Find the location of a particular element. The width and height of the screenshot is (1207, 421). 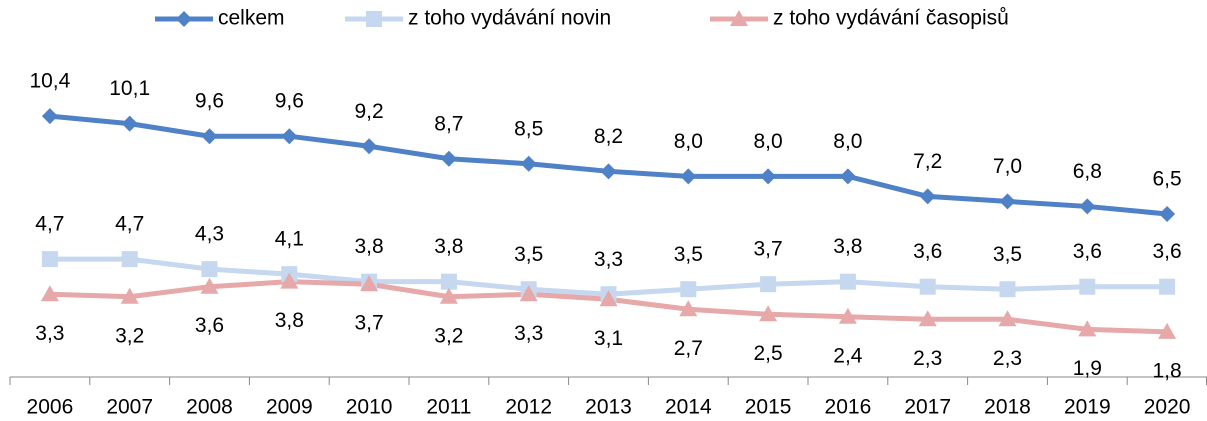

x-tick-label: 2020 is located at coordinates (1167, 407).